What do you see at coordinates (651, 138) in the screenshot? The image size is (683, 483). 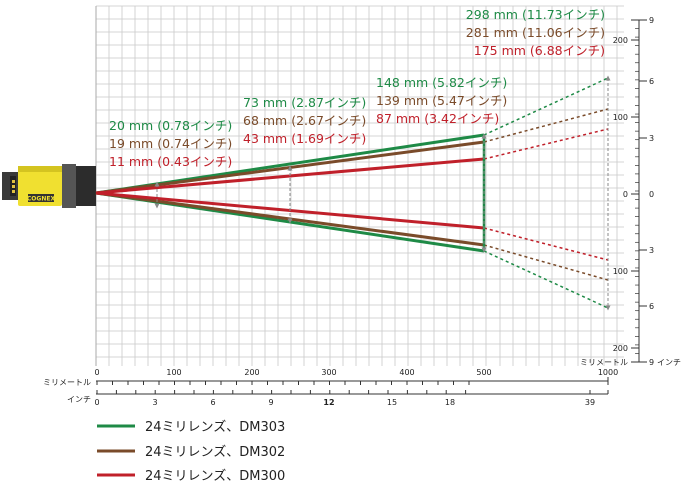 I see `right-inch-tick-3-top: 3` at bounding box center [651, 138].